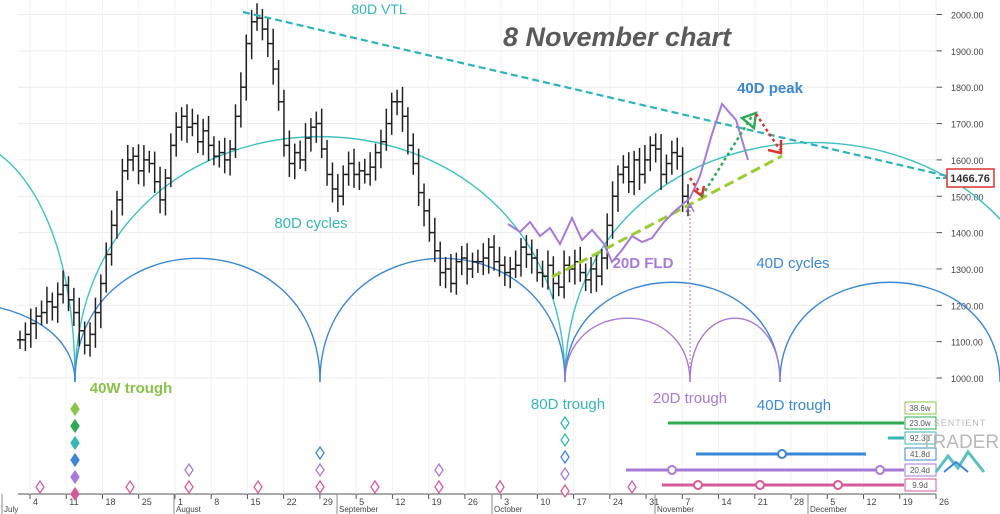  What do you see at coordinates (667, 216) in the screenshot?
I see `trend-line` at bounding box center [667, 216].